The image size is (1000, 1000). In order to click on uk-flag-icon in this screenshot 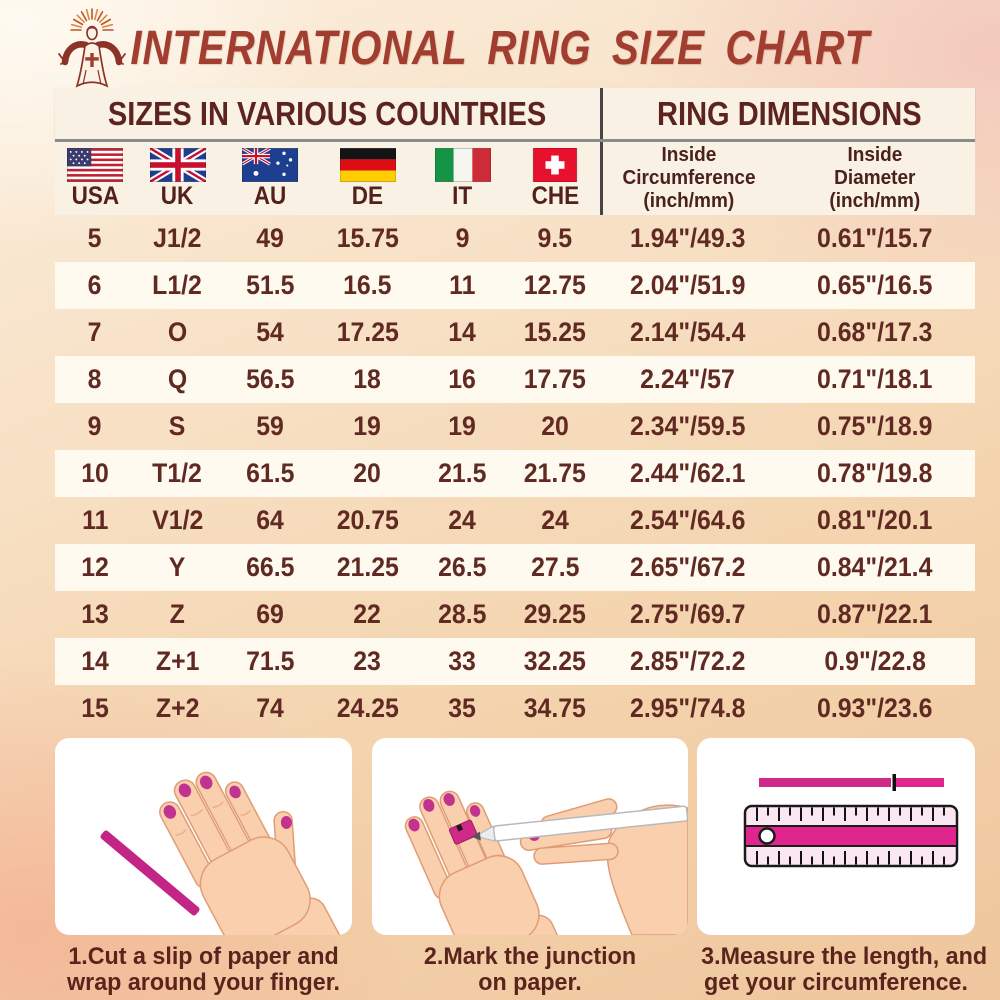, I will do `click(177, 165)`.